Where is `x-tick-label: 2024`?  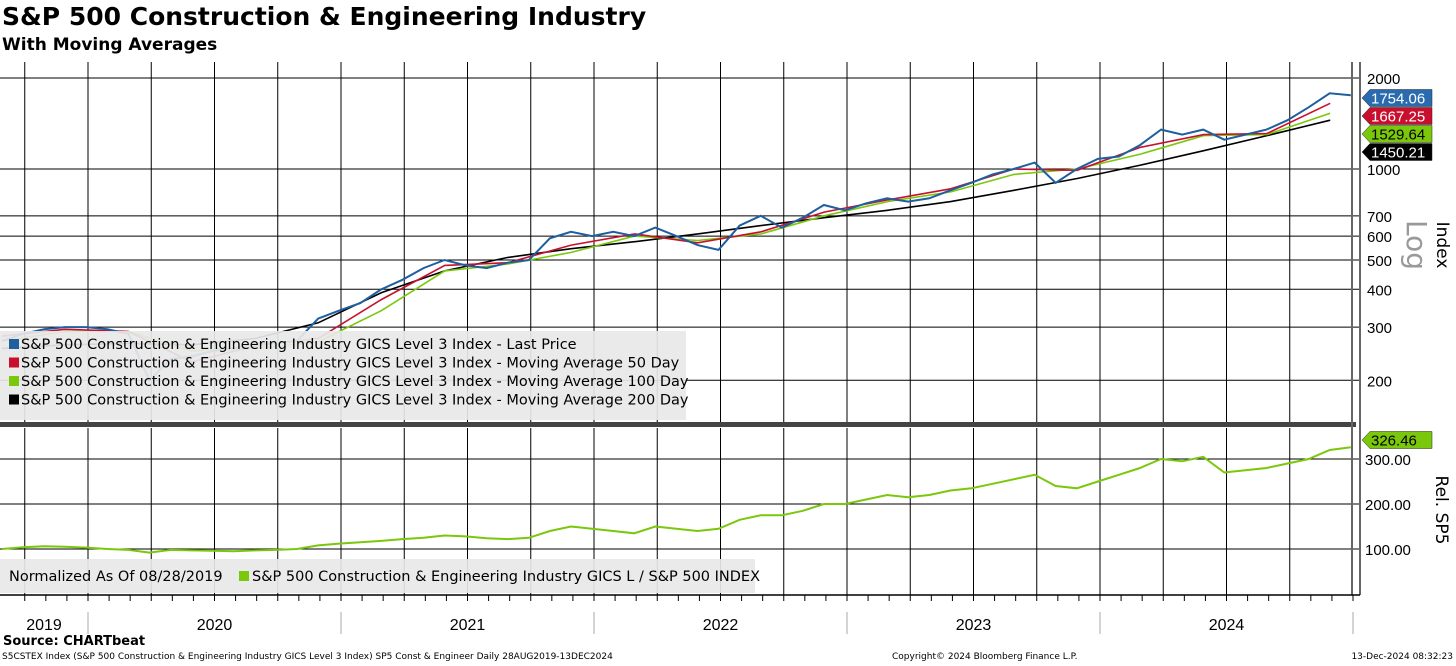 x-tick-label: 2024 is located at coordinates (1227, 625).